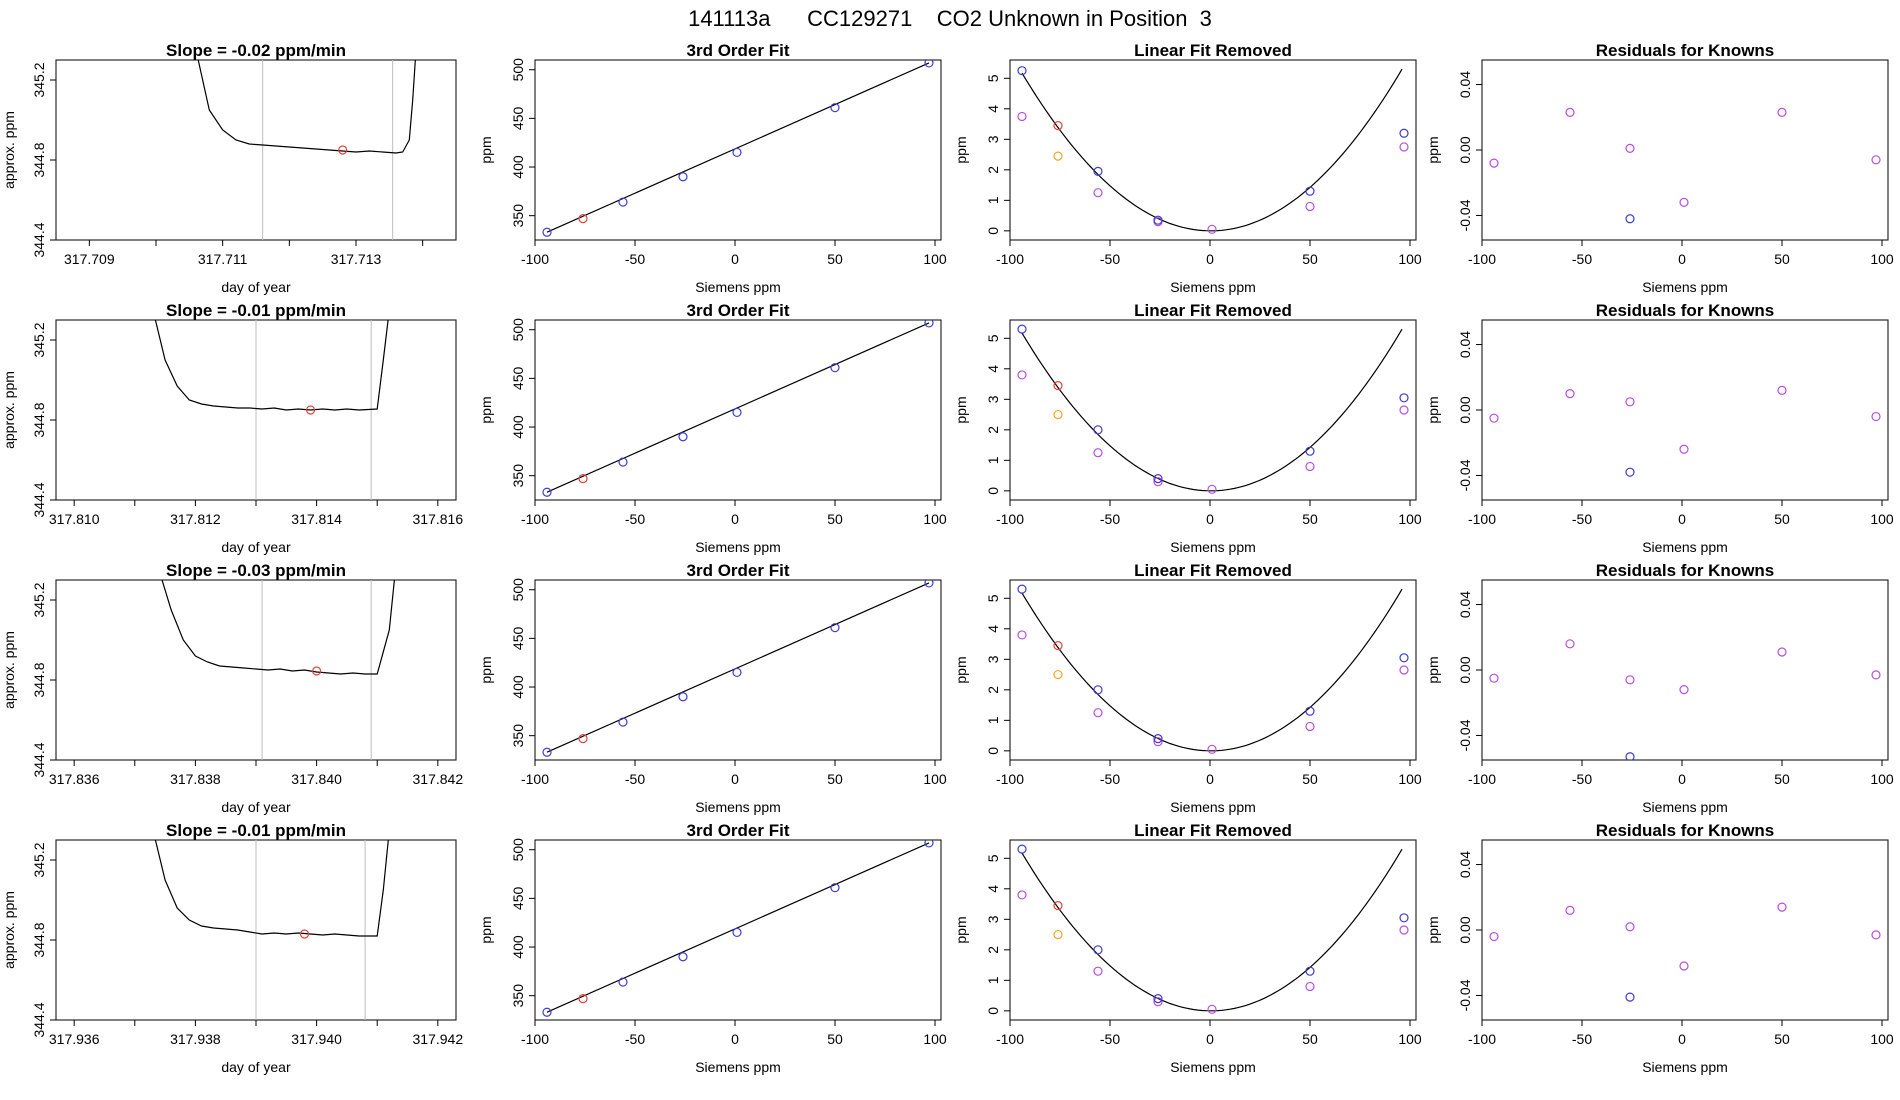 The width and height of the screenshot is (1900, 1100). I want to click on y-tick-label: 344.8, so click(39, 419).